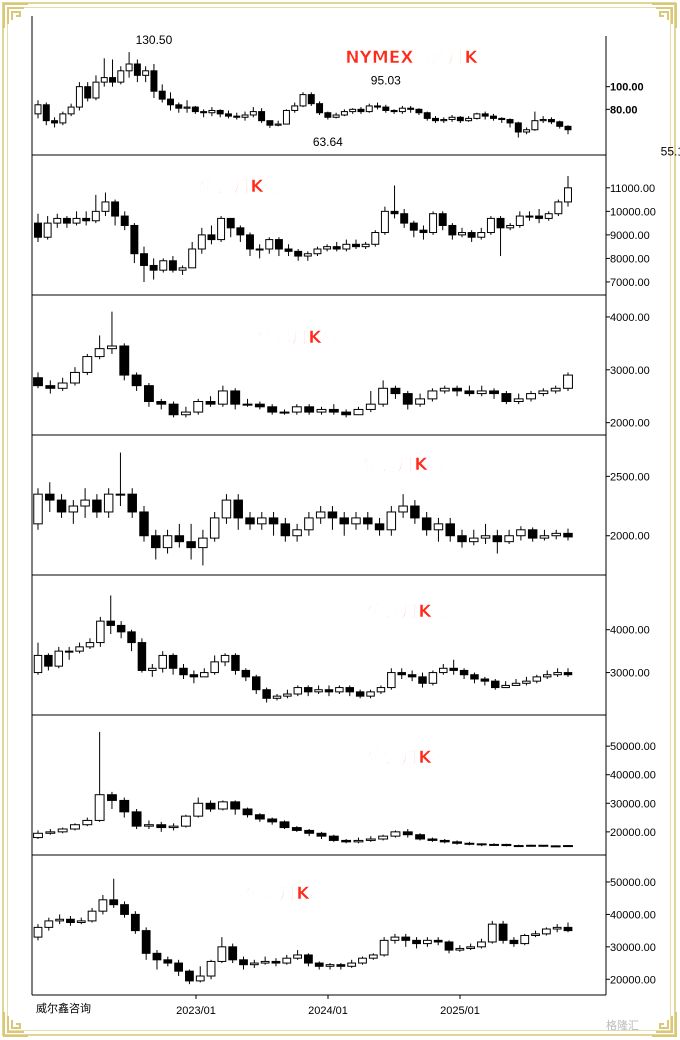 This screenshot has width=680, height=1040. I want to click on y-tick-label: 50000.00, so click(633, 883).